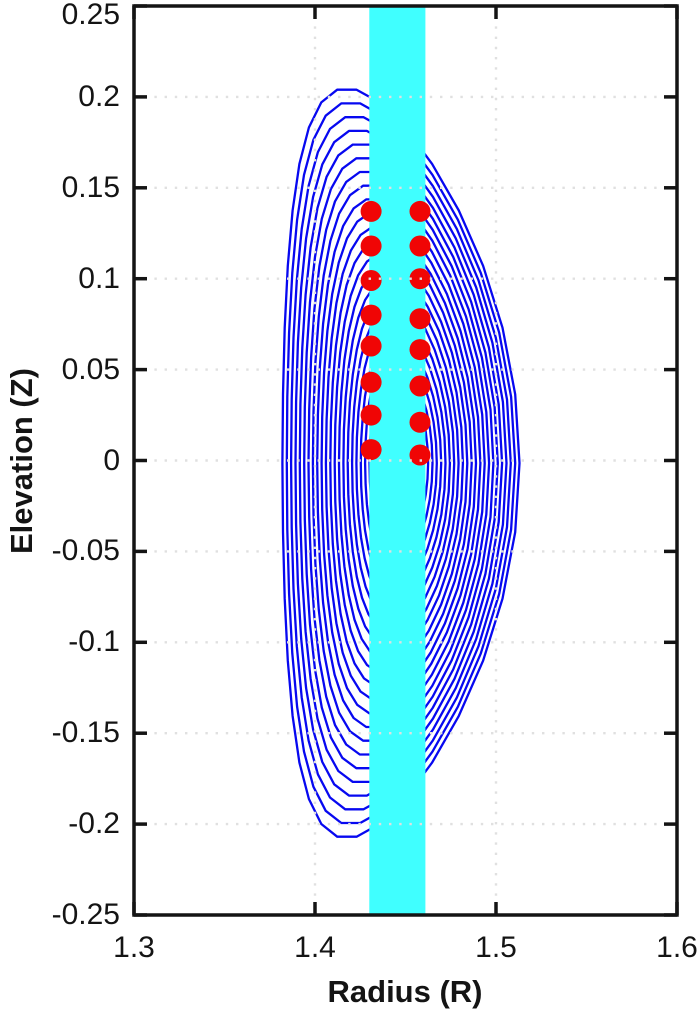 The height and width of the screenshot is (1016, 700). Describe the element at coordinates (99, 96) in the screenshot. I see `y-tick-label: 0.2` at that location.